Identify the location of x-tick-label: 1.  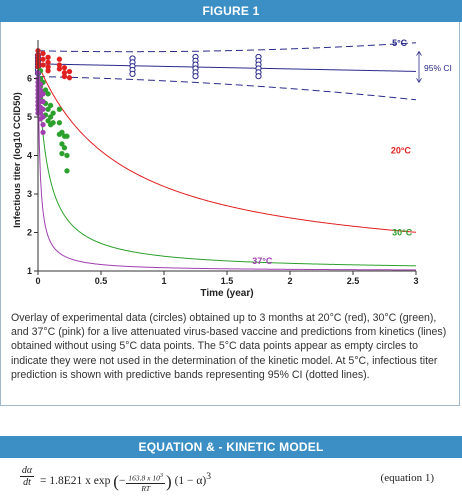
(163, 281).